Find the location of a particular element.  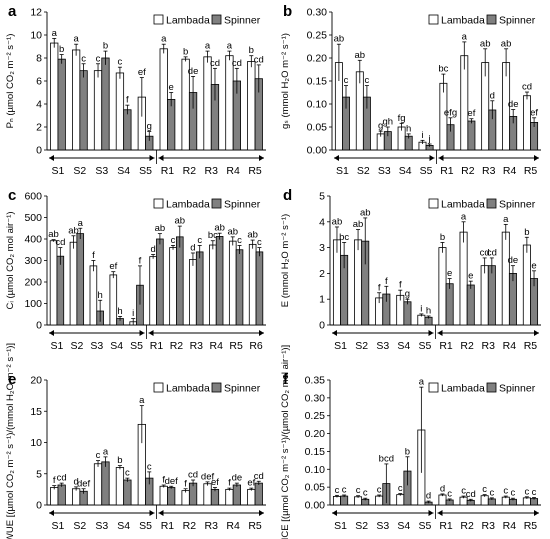

x-tick-label: S2 is located at coordinates (79, 171).